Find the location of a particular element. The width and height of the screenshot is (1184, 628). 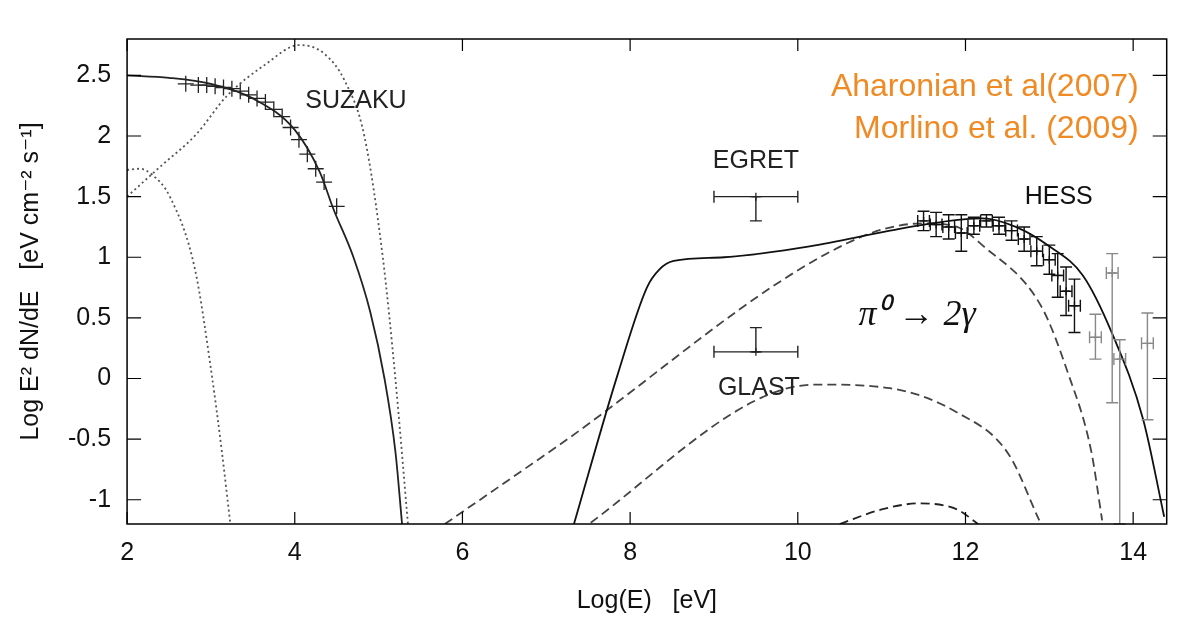

y-tick-label: -1 is located at coordinates (100, 497).